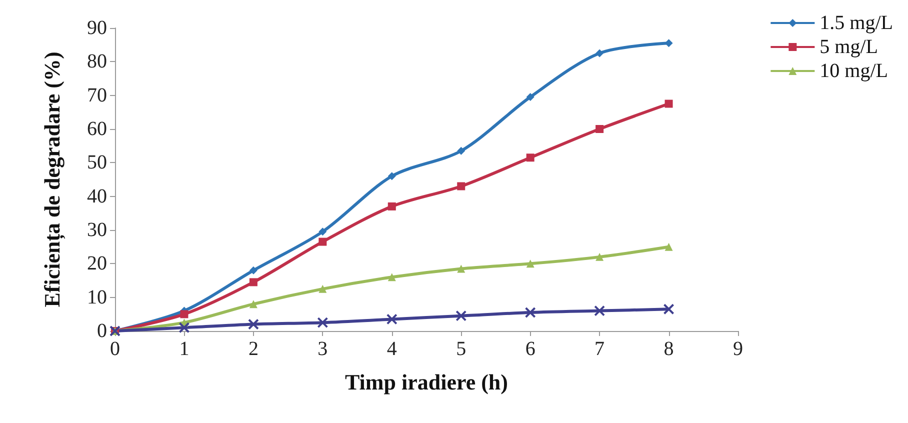  What do you see at coordinates (323, 349) in the screenshot?
I see `x-tick-label: 3` at bounding box center [323, 349].